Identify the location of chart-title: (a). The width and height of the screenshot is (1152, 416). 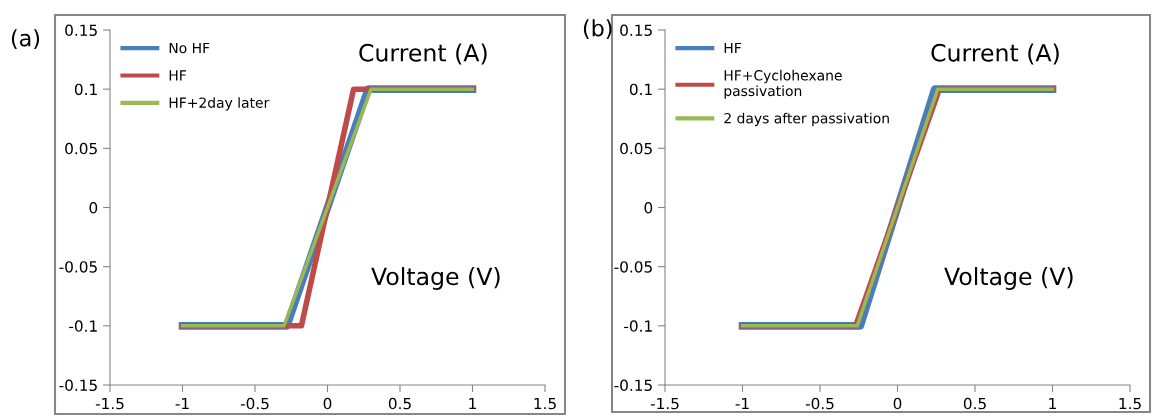
(25, 39).